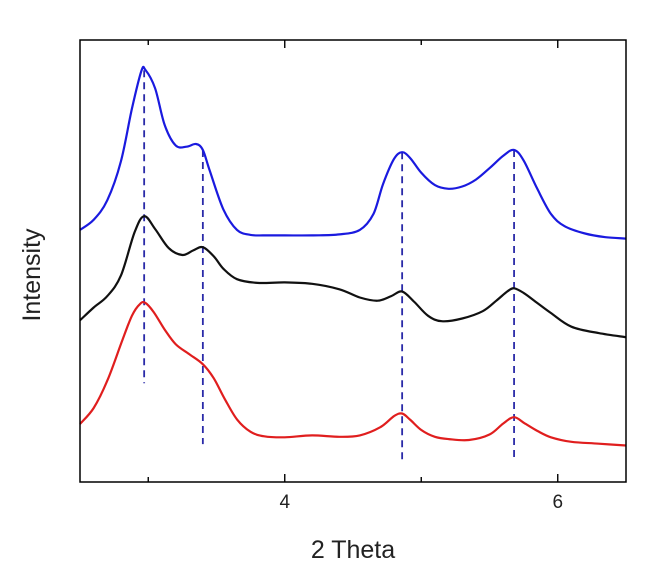 The width and height of the screenshot is (652, 574). What do you see at coordinates (353, 550) in the screenshot?
I see `x-axis-title: 2 Theta` at bounding box center [353, 550].